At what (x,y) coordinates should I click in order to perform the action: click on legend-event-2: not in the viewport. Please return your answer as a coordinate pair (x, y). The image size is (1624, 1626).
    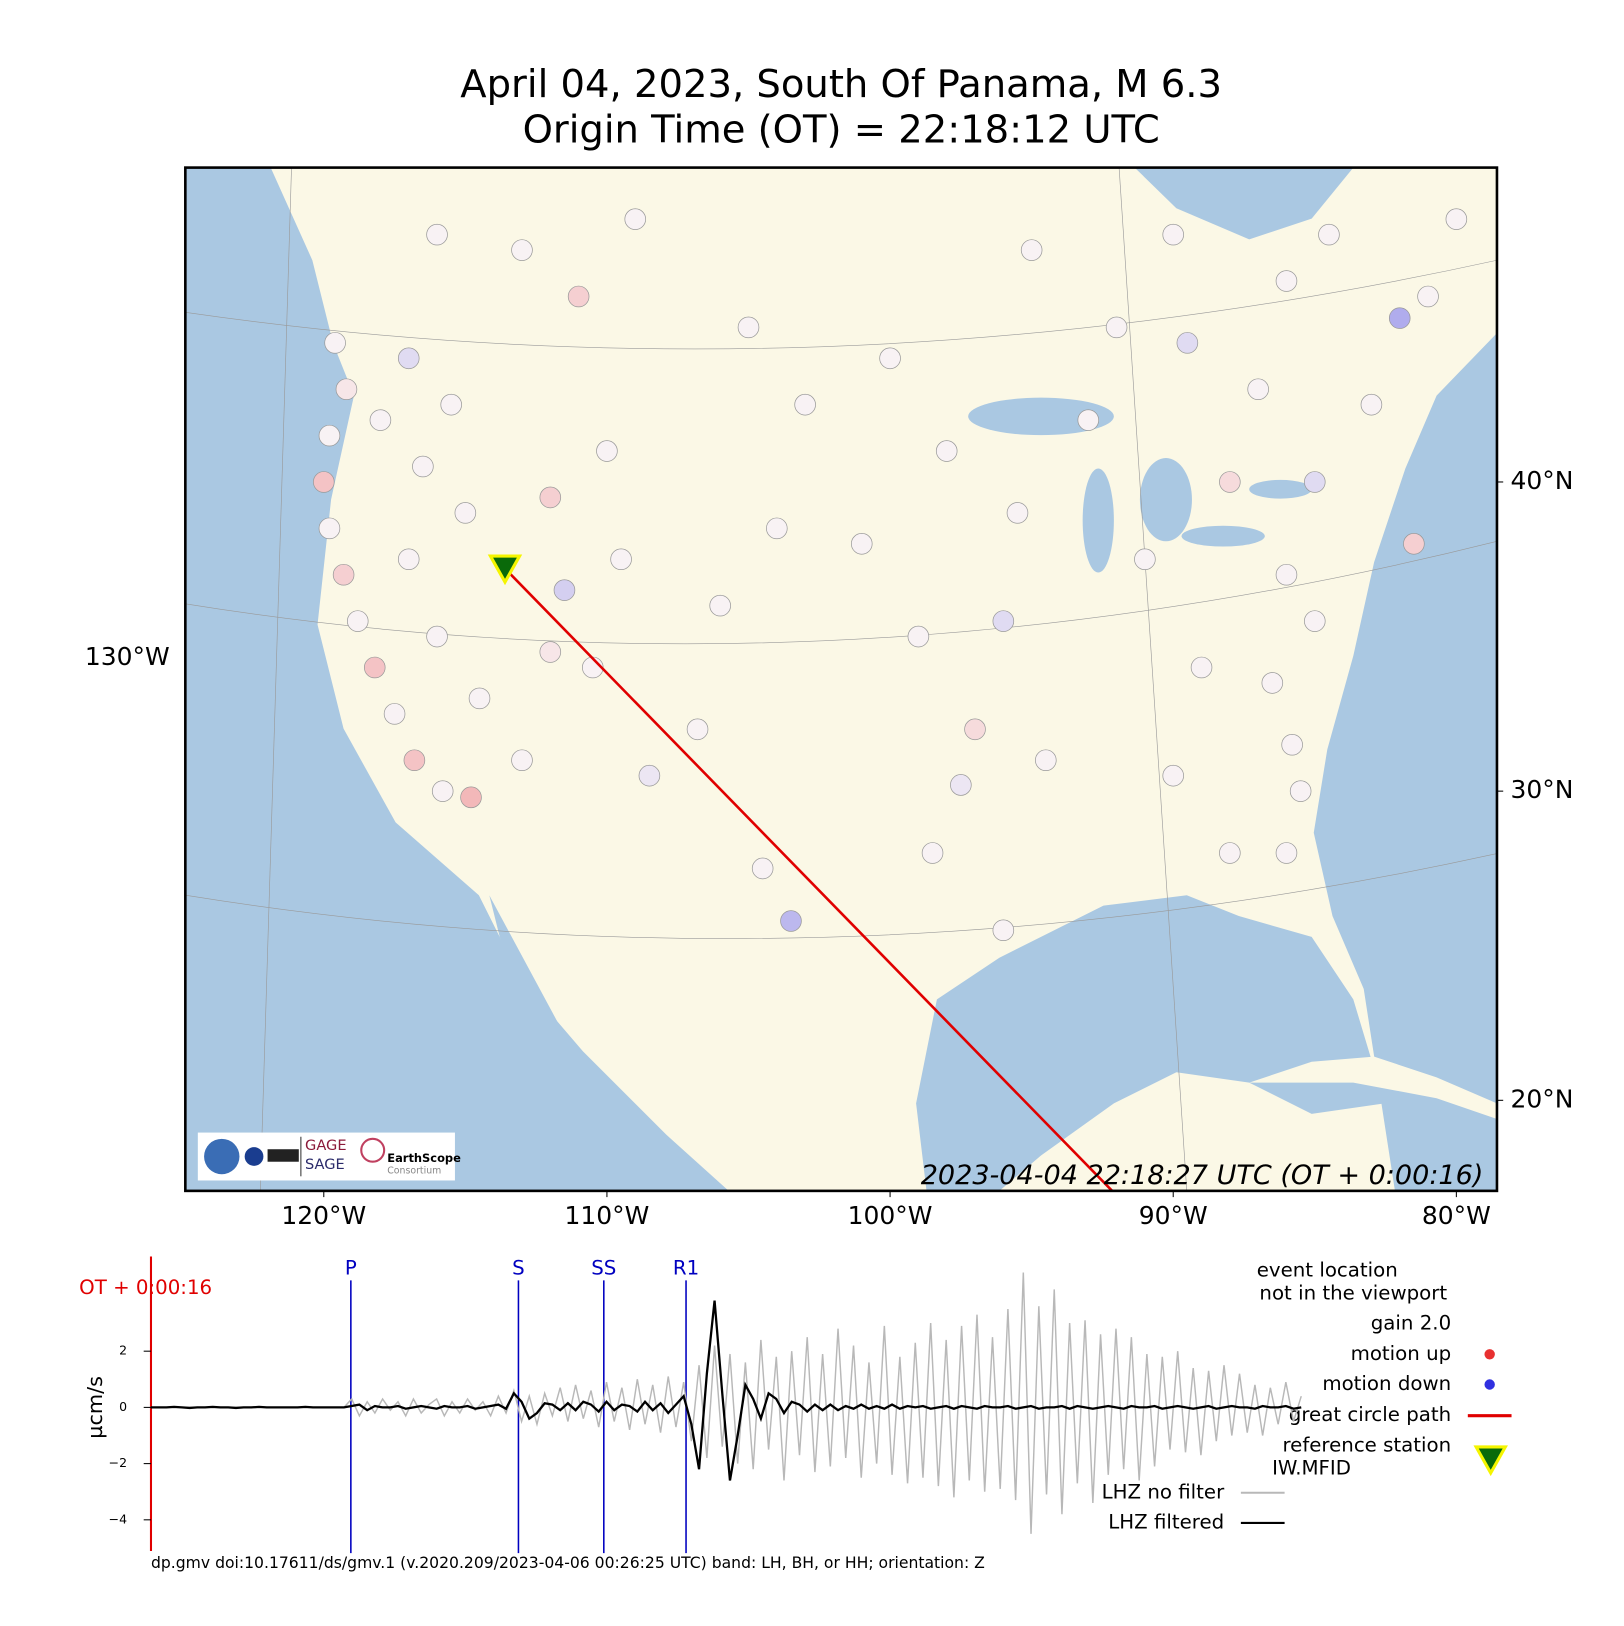
    Looking at the image, I should click on (1353, 1292).